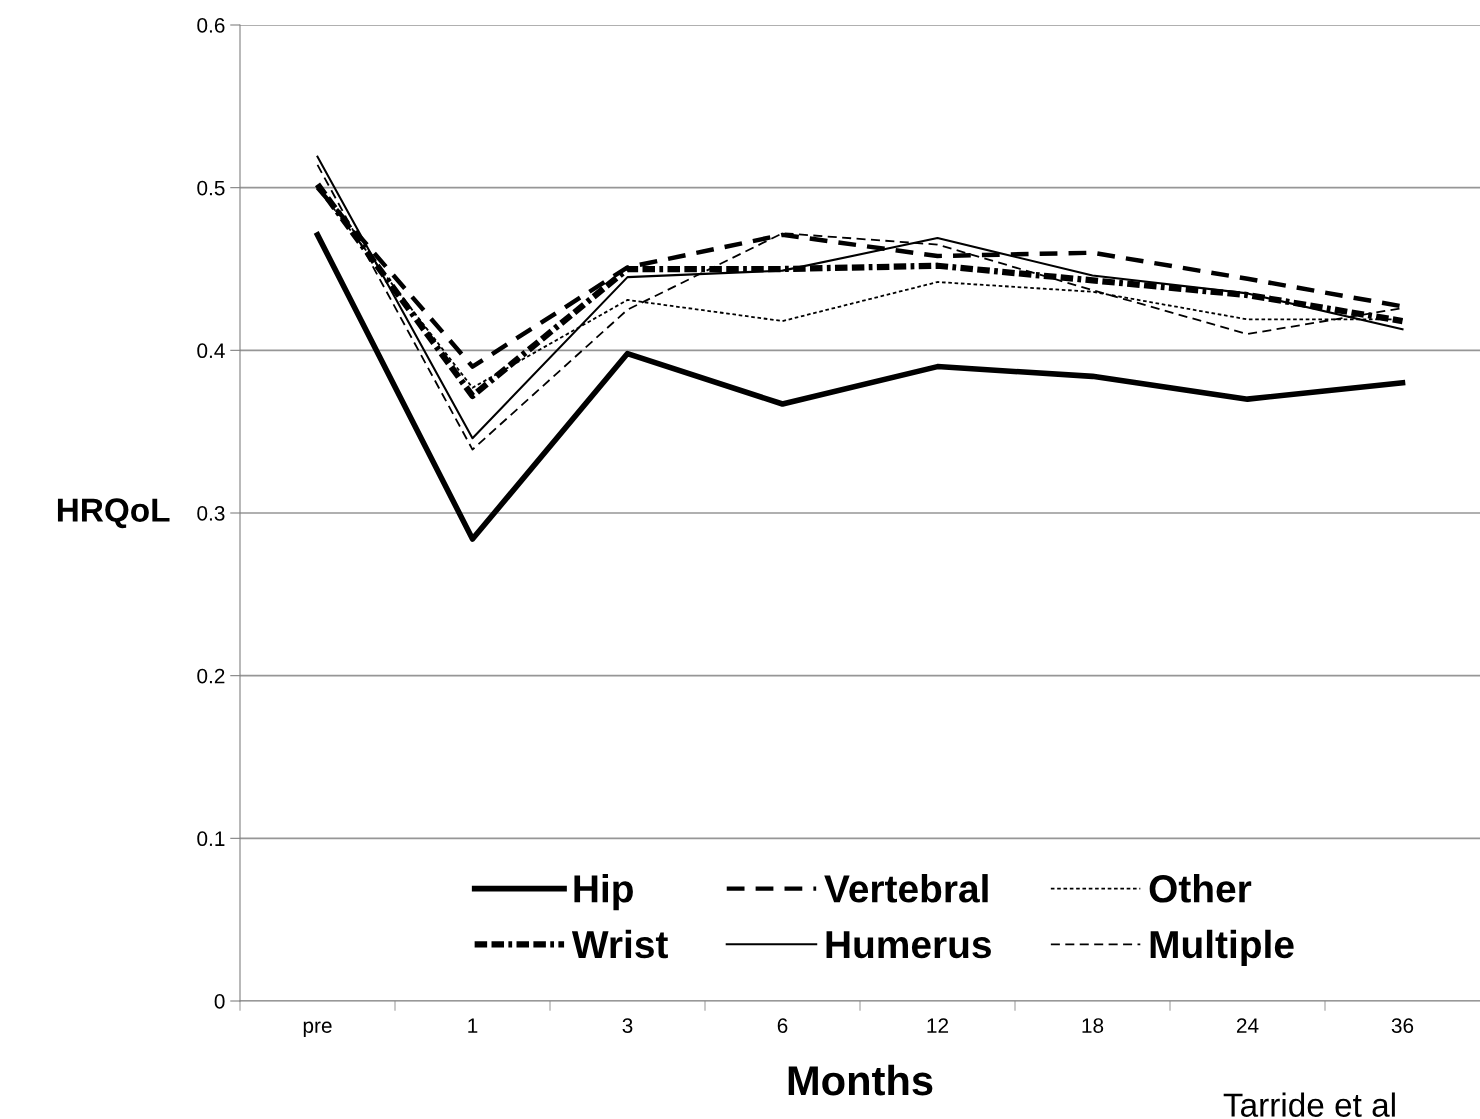  What do you see at coordinates (619, 944) in the screenshot?
I see `legend-label: Wrist` at bounding box center [619, 944].